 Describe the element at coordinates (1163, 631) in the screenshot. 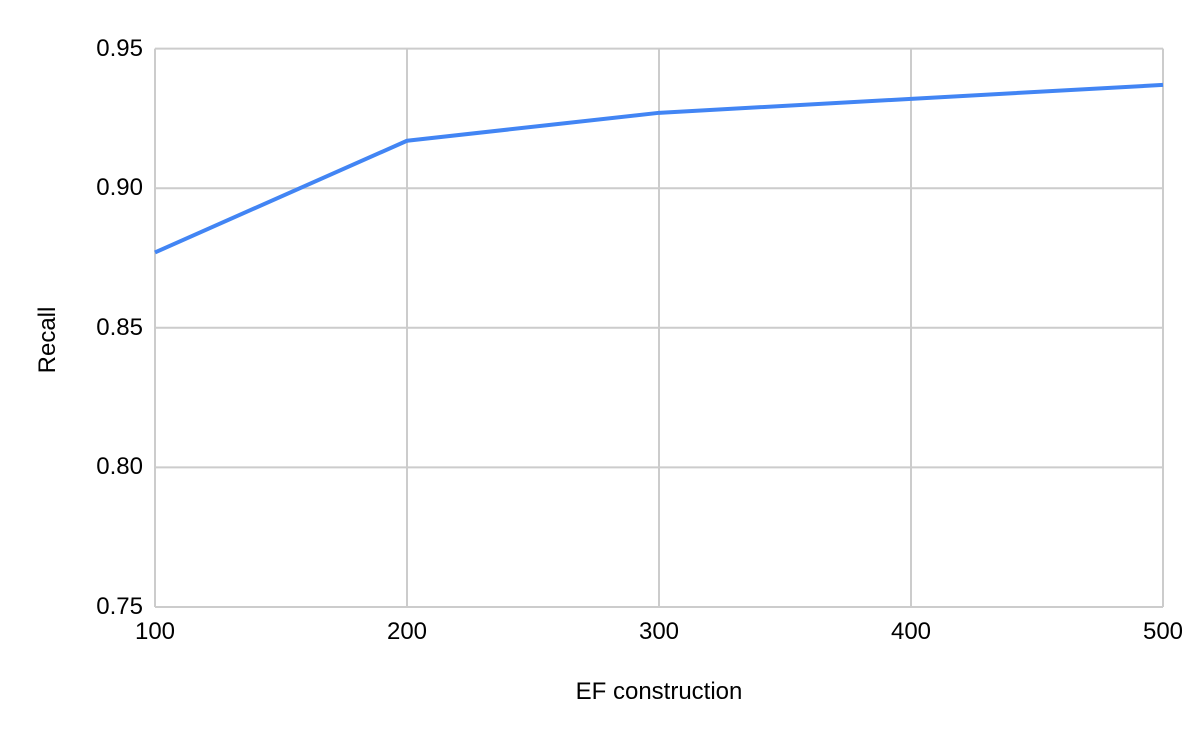

I see `x-tick-label: 500` at that location.